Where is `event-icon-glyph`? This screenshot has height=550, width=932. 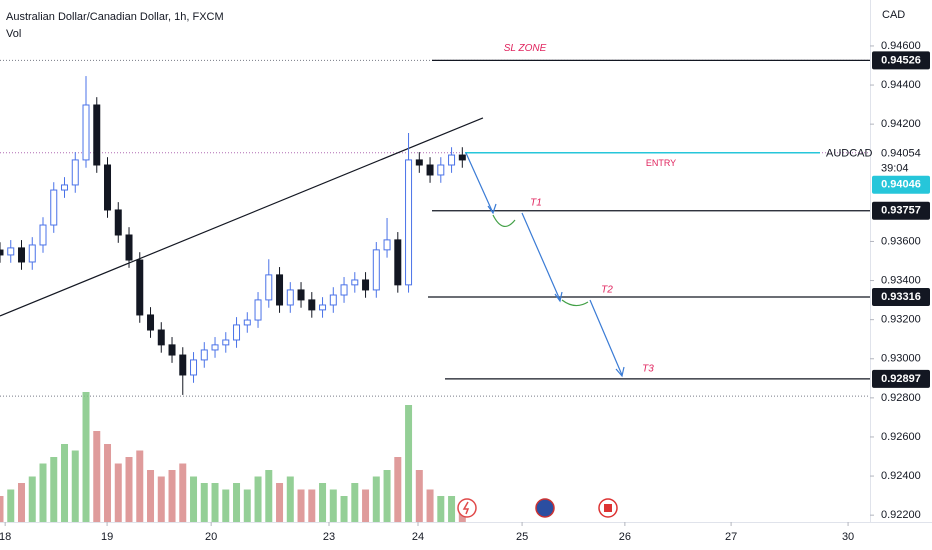
event-icon-glyph is located at coordinates (608, 508).